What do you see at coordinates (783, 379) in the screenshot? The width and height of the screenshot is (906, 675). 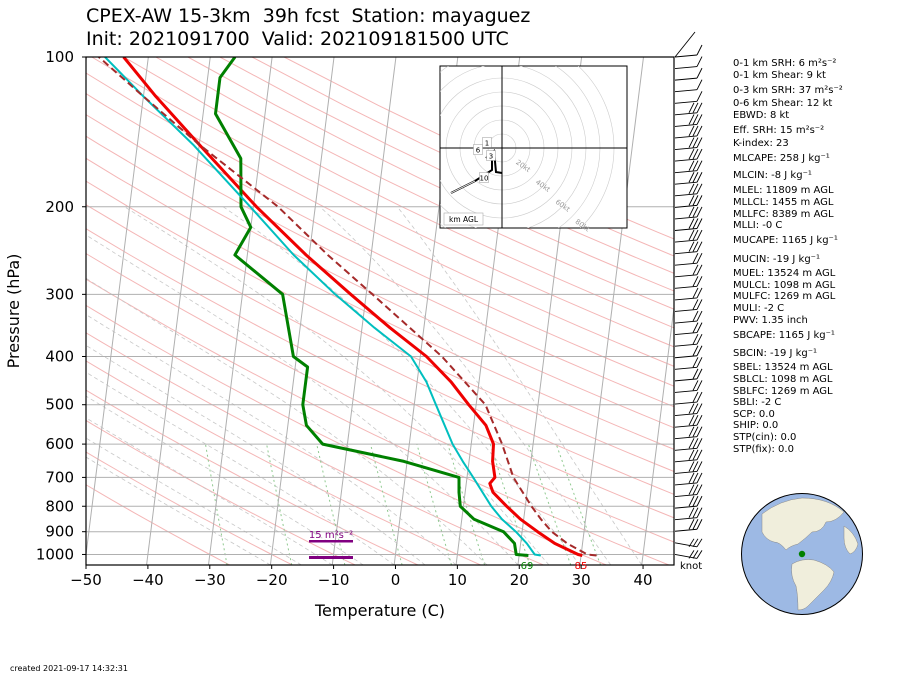 I see `index-line: SBLCL: 1098 m AGL` at bounding box center [783, 379].